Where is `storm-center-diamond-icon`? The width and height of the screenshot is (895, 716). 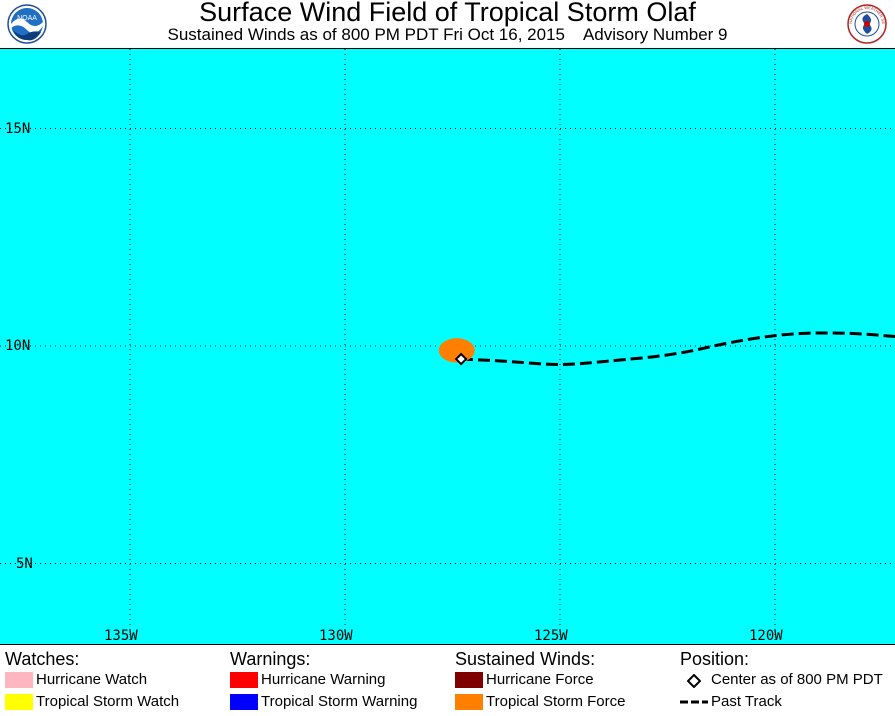 storm-center-diamond-icon is located at coordinates (461, 359).